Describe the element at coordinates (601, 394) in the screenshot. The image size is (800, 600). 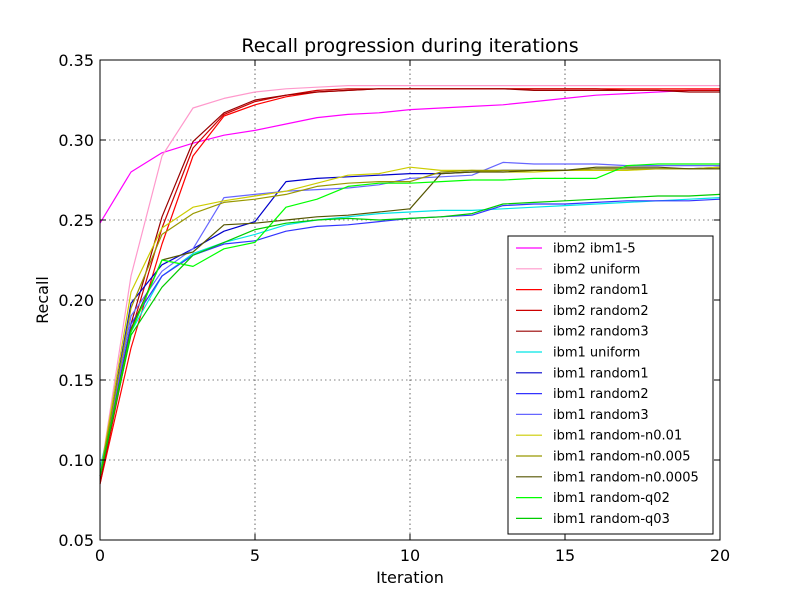
I see `legend-label-ibm1-random2: ibm1 random2` at that location.